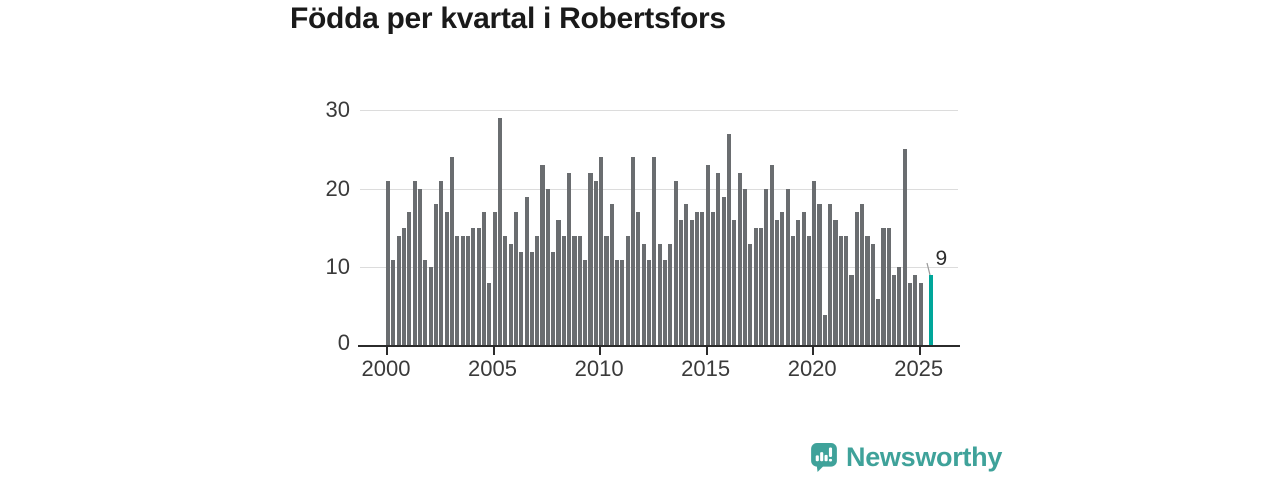 This screenshot has width=1280, height=480. Describe the element at coordinates (337, 109) in the screenshot. I see `y-axis-tick-label: 30` at that location.